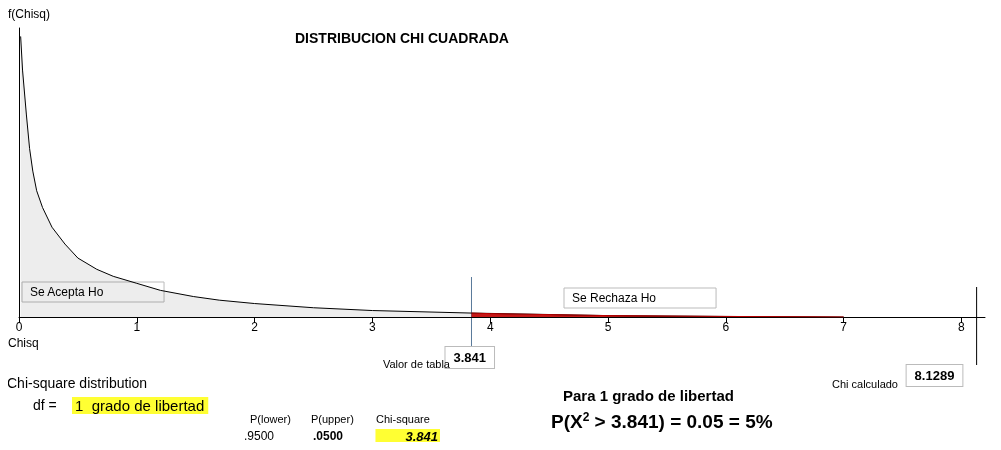  I want to click on chart-title: DISTRIBUCION CHI CUADRADA, so click(402, 38).